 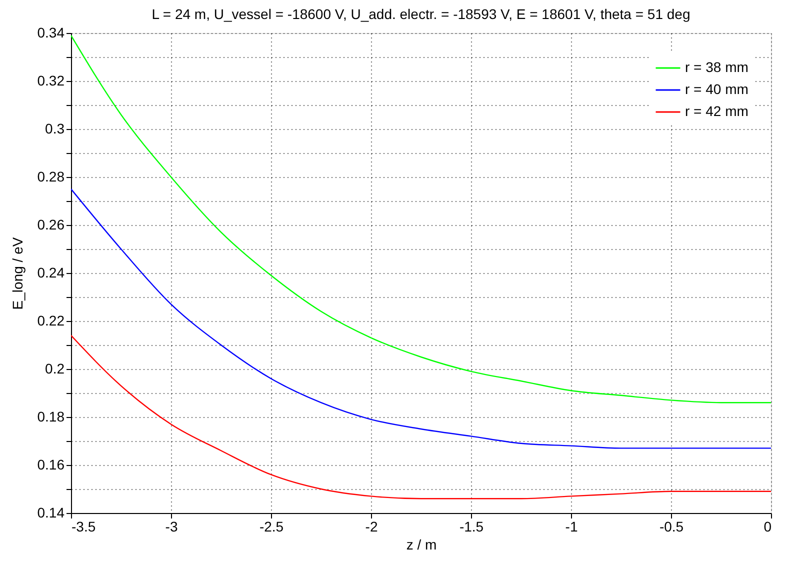 I want to click on y-tick-label: 0.26, so click(x=51, y=224).